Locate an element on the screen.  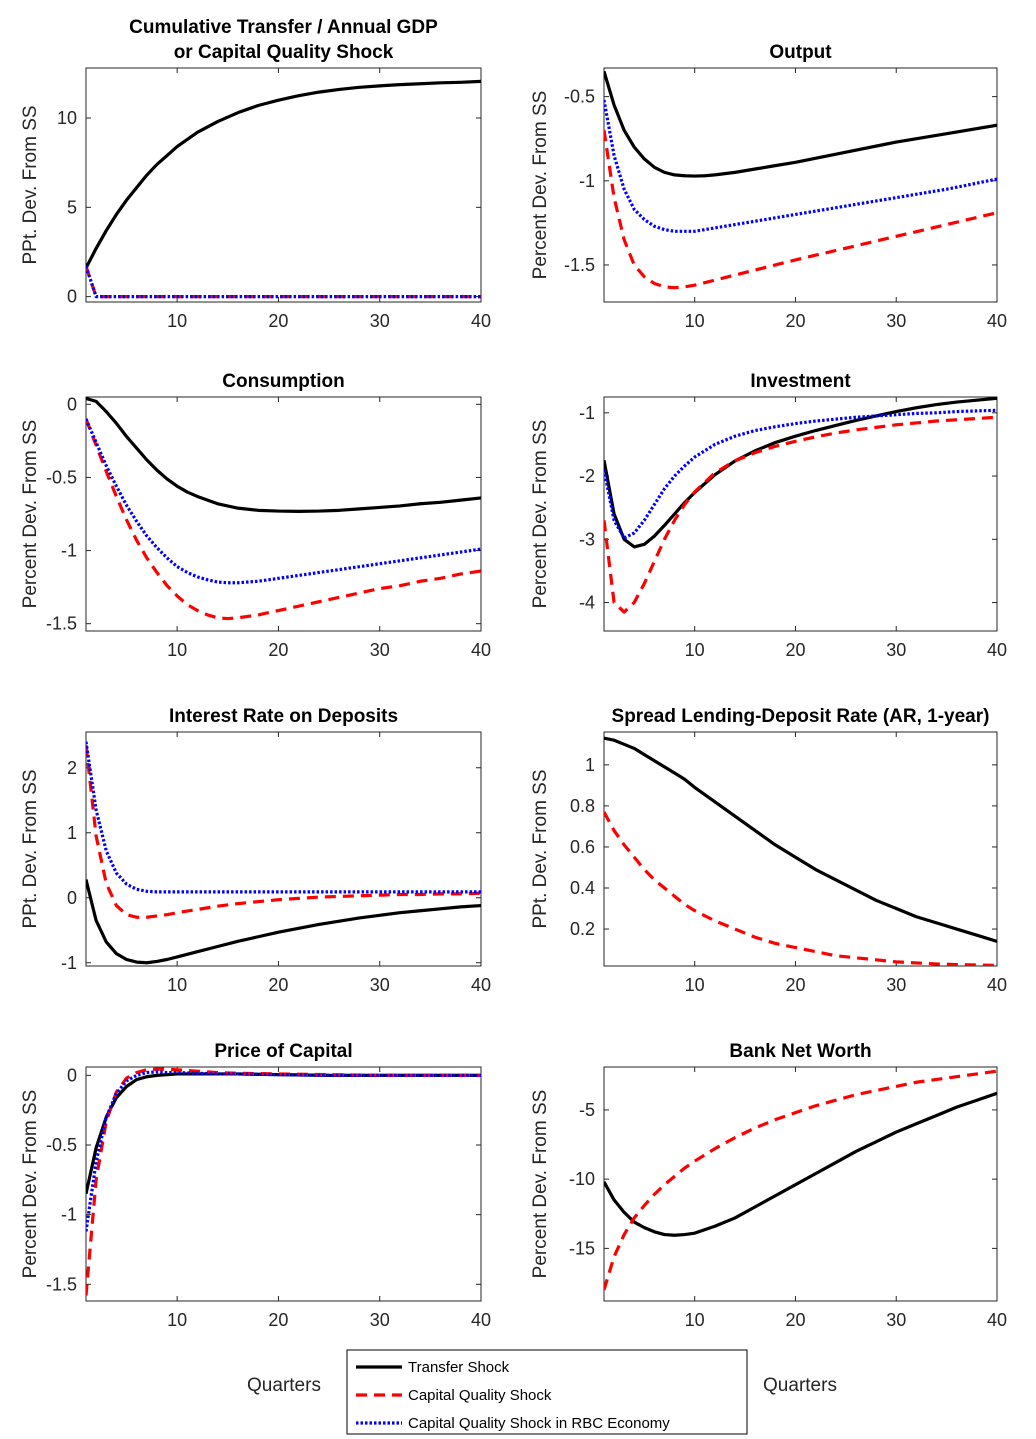
panel-title: Interest Rate on Deposits is located at coordinates (283, 716).